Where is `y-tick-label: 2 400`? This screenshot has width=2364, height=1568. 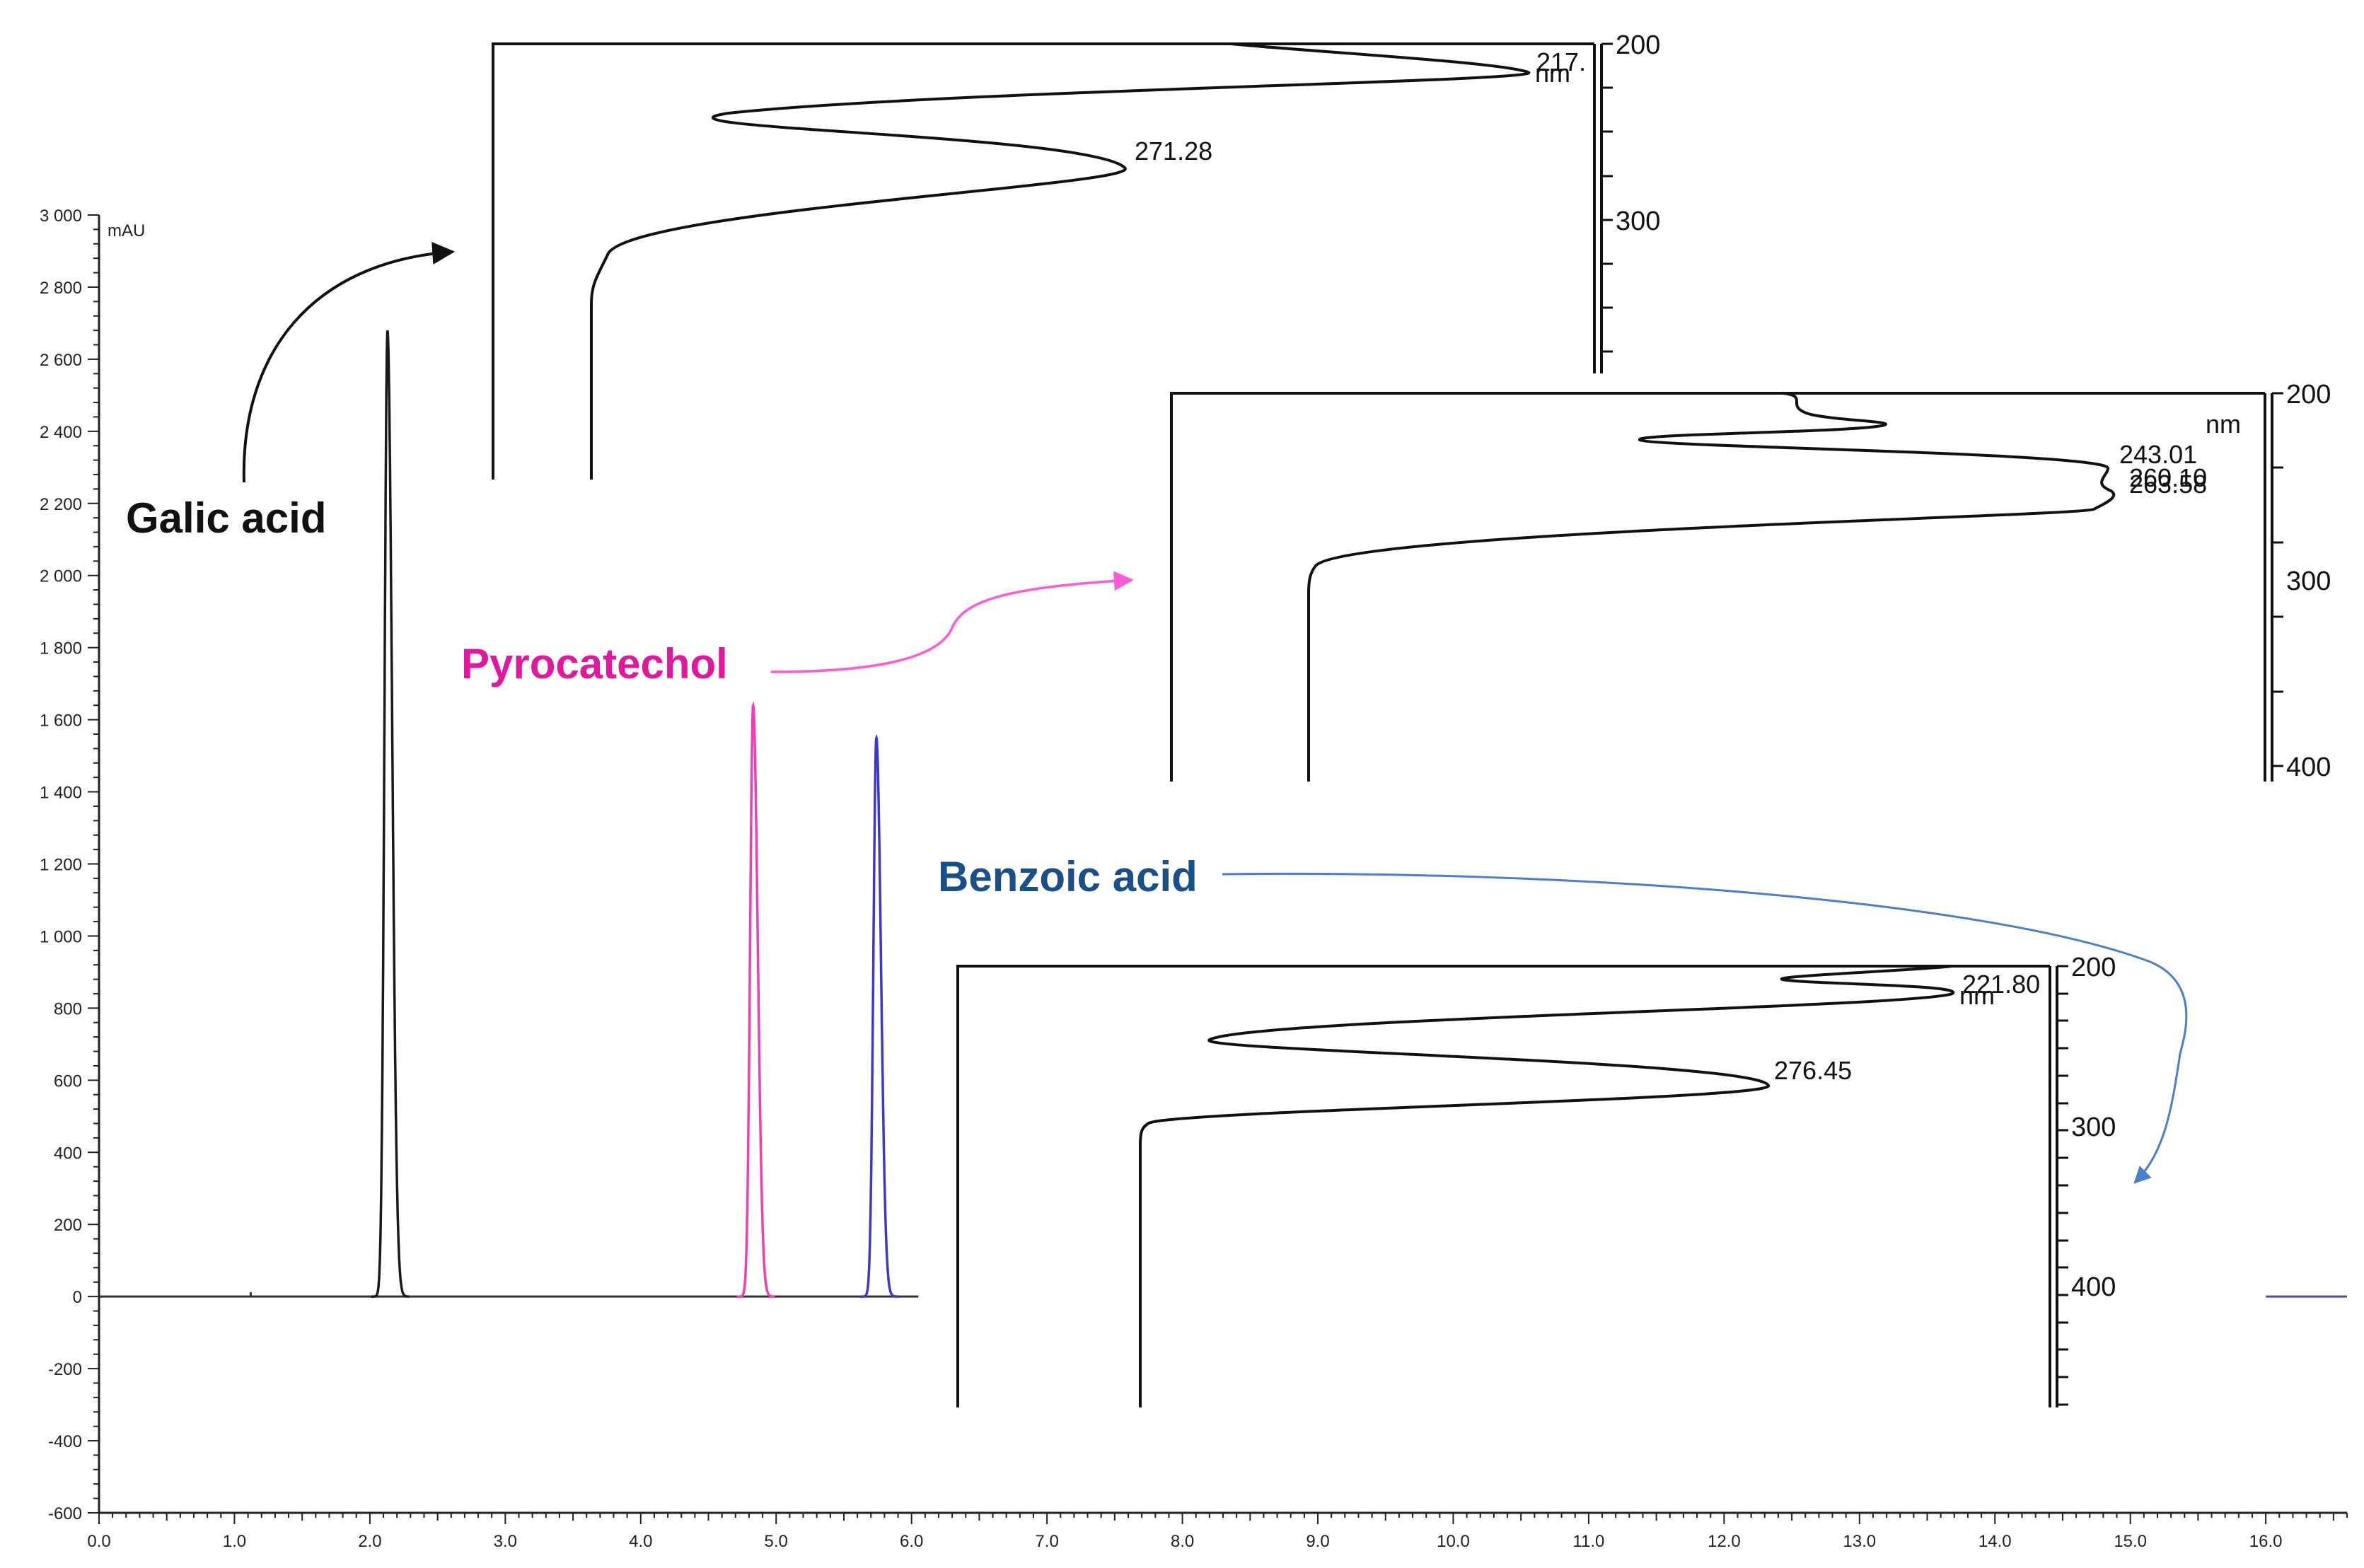
y-tick-label: 2 400 is located at coordinates (61, 432).